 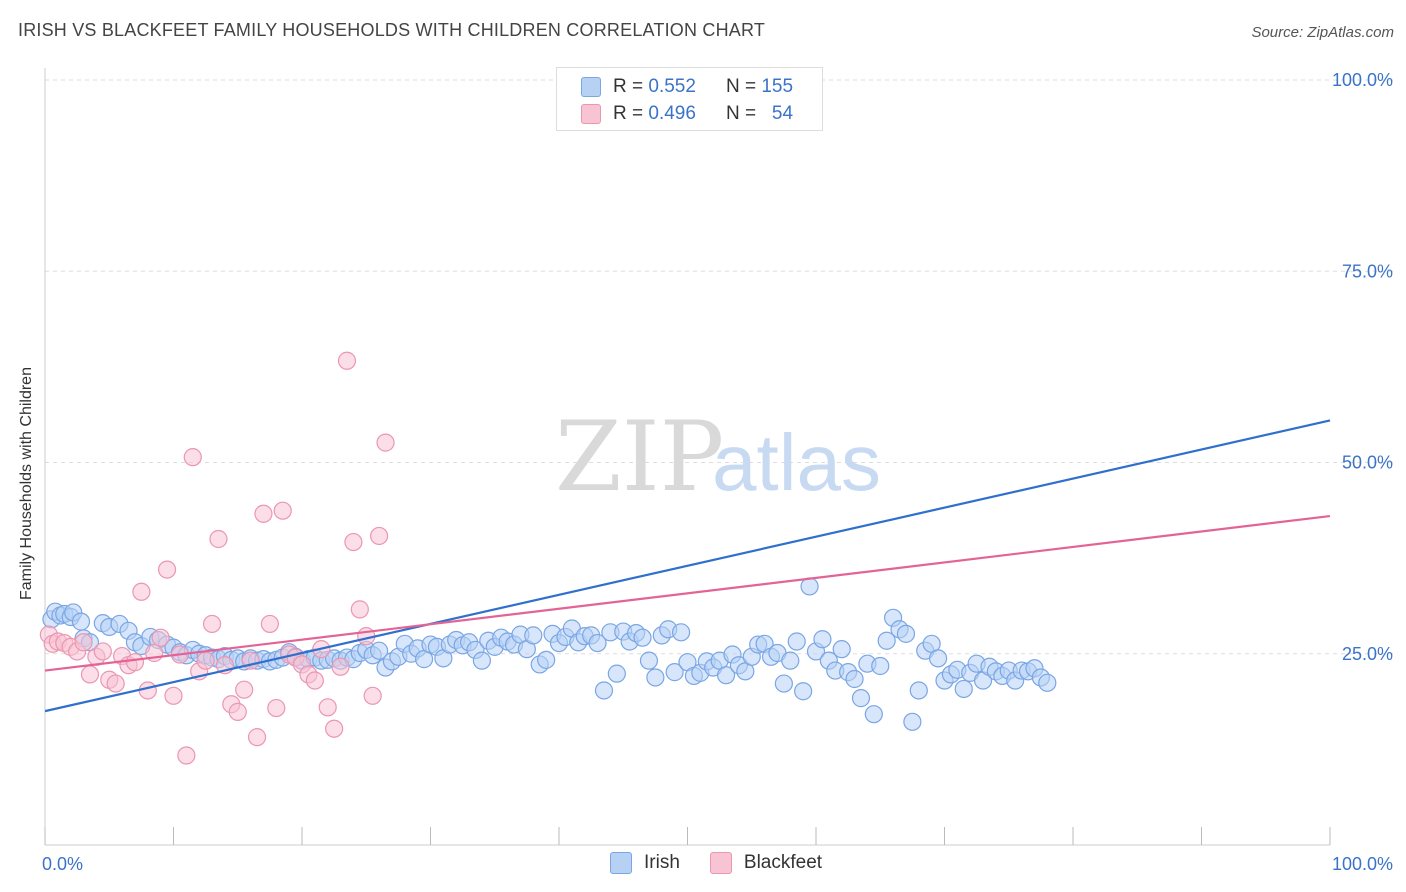 What do you see at coordinates (689, 99) in the screenshot?
I see `correlation-legend: R = 0.552 N = 155 R = 0.496 N = 54` at bounding box center [689, 99].